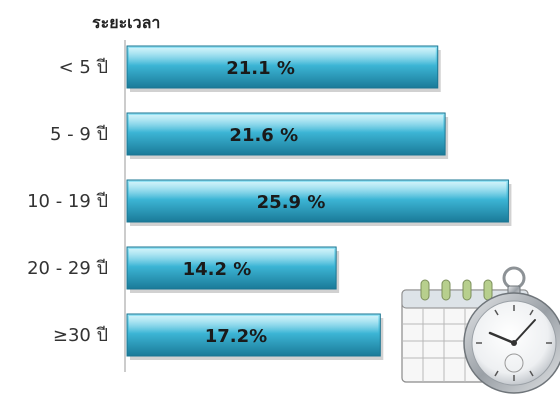 The width and height of the screenshot is (560, 395). I want to click on category-label: 20 - 29 ปี, so click(67, 268).